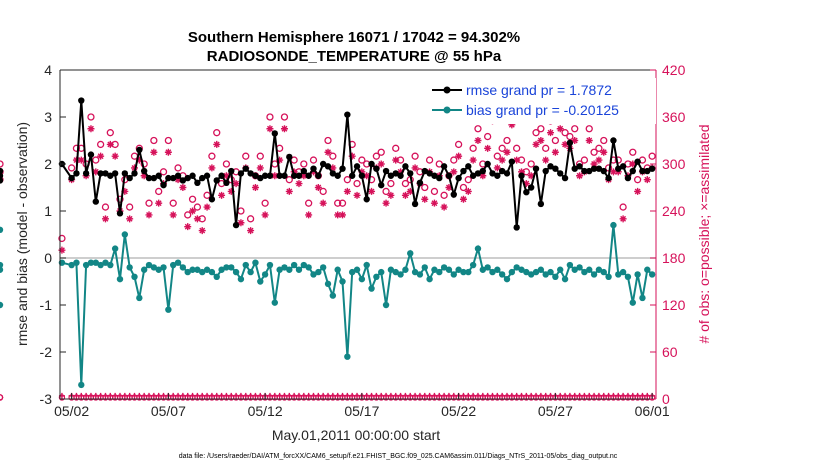 The image size is (830, 470). I want to click on x-axis-label: May.01,2011 00:00:00 start, so click(356, 435).